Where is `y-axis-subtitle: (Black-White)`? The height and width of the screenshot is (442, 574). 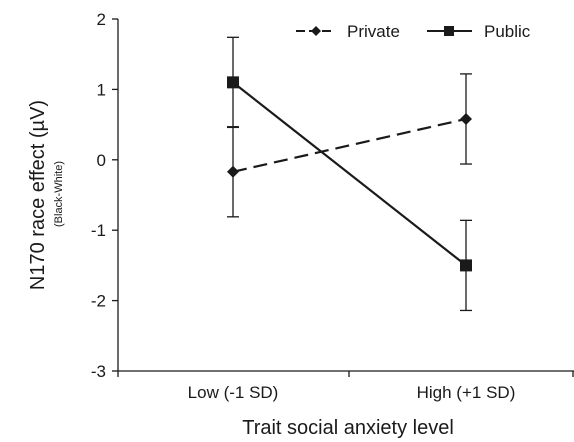 y-axis-subtitle: (Black-White) is located at coordinates (59, 194).